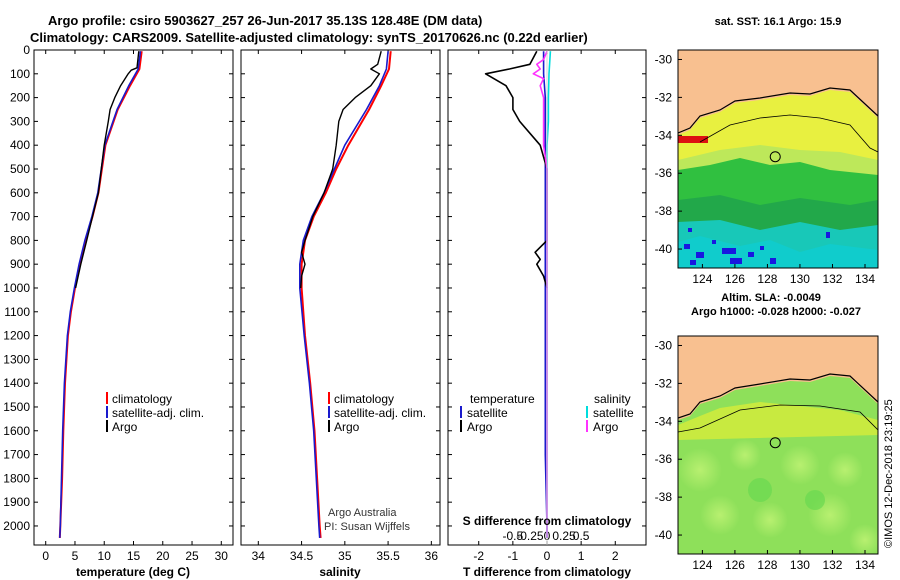 The width and height of the screenshot is (900, 580). What do you see at coordinates (783, 561) in the screenshot?
I see `altim-map-lon-ticks: 124 126 128 130 132 134` at bounding box center [783, 561].